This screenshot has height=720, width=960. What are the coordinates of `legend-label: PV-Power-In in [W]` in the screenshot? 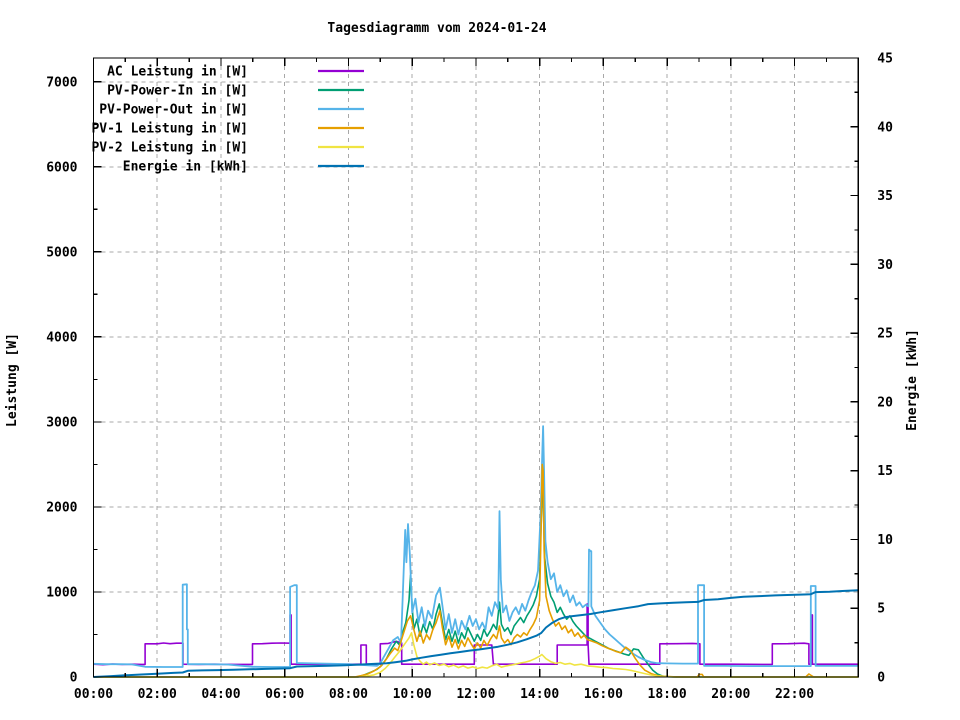 It's located at (177, 91).